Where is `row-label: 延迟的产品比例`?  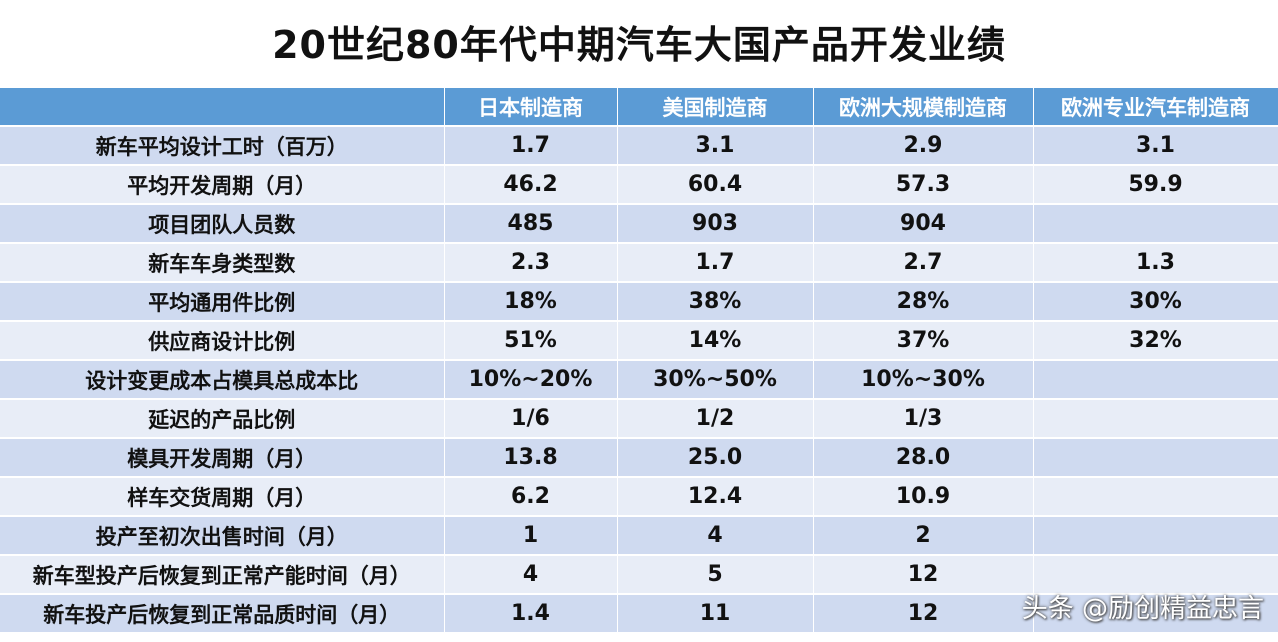
row-label: 延迟的产品比例 is located at coordinates (222, 419).